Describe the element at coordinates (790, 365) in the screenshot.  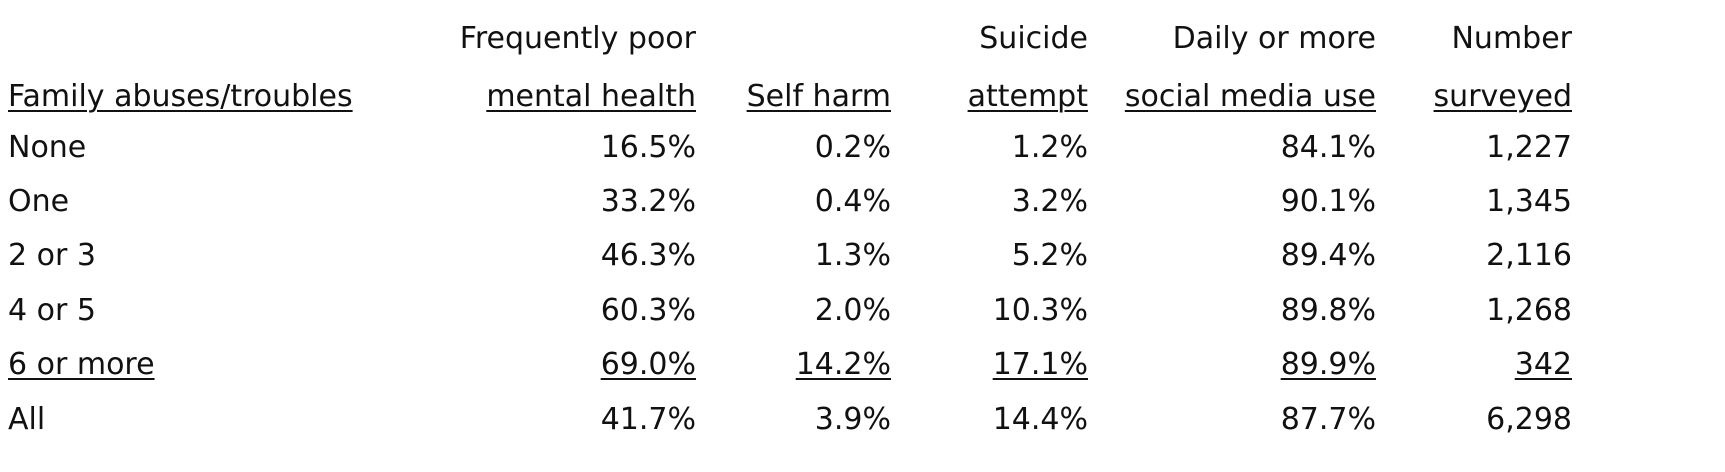
I see `table-row-6-or-more: 6 or more 69.0% 14.2% 17.1% 89.9% 342` at that location.